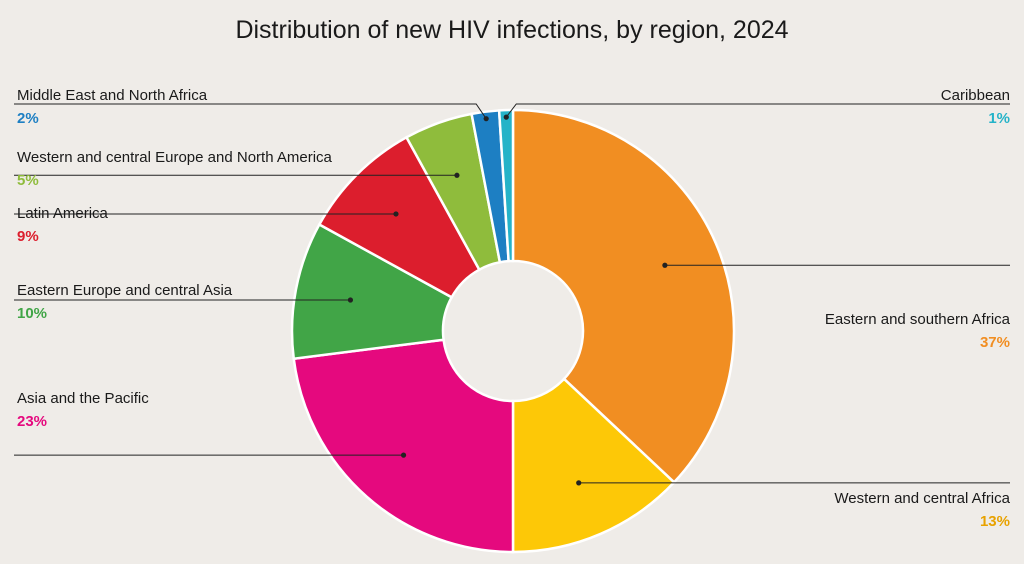  What do you see at coordinates (457, 175) in the screenshot?
I see `leader-dot-western-and-central-europe-and-north-america` at bounding box center [457, 175].